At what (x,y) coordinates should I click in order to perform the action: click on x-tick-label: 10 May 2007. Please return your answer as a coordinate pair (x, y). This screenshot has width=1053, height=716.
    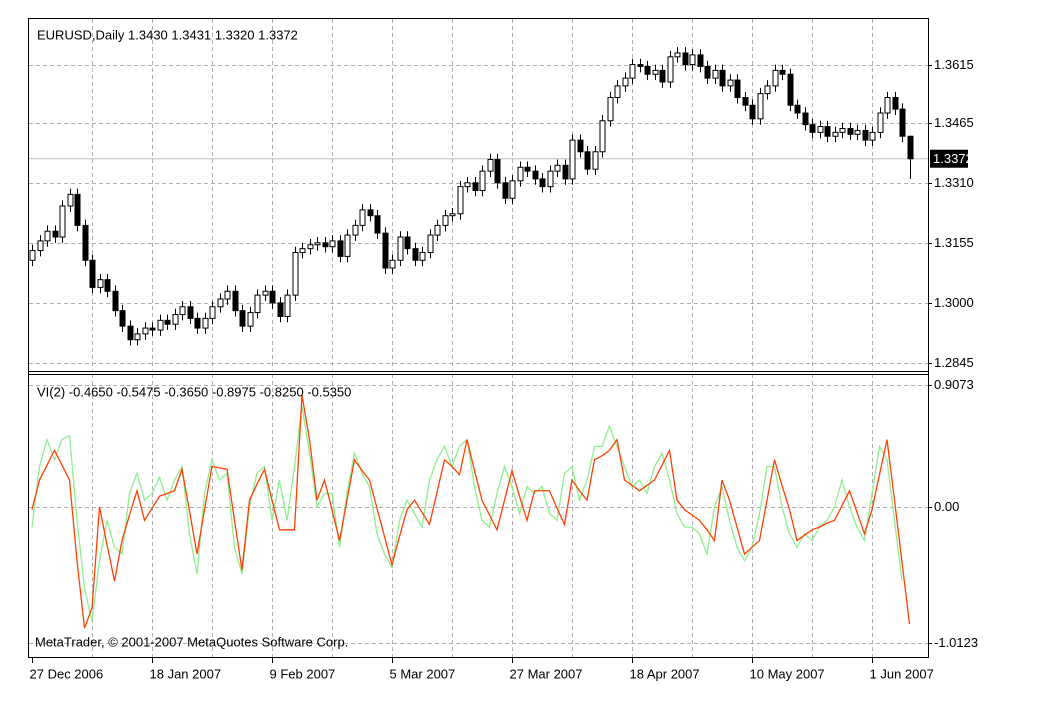
    Looking at the image, I should click on (787, 673).